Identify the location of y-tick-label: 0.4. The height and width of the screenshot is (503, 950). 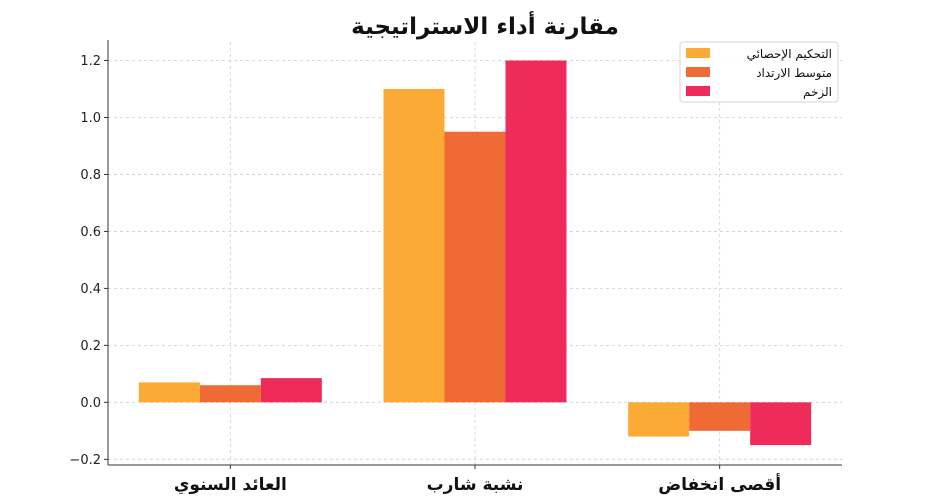
(90, 289).